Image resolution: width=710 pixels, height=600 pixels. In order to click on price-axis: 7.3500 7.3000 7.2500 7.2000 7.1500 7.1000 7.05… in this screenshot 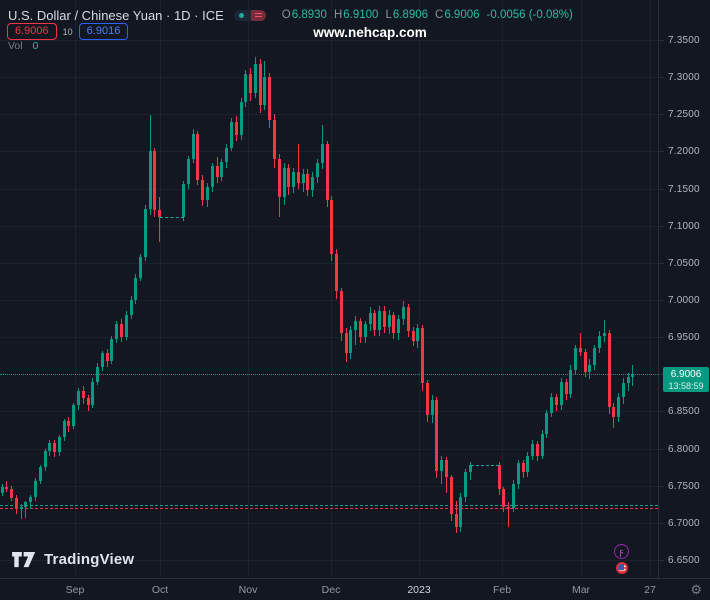, I will do `click(684, 289)`.